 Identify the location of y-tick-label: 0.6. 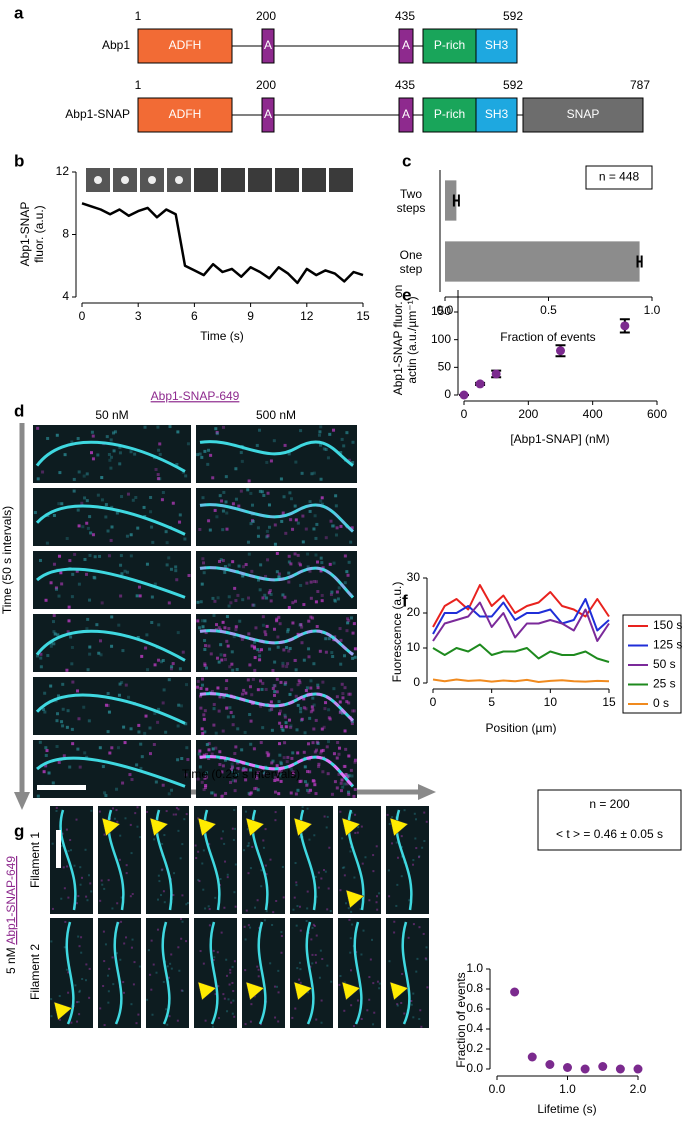
(474, 1008).